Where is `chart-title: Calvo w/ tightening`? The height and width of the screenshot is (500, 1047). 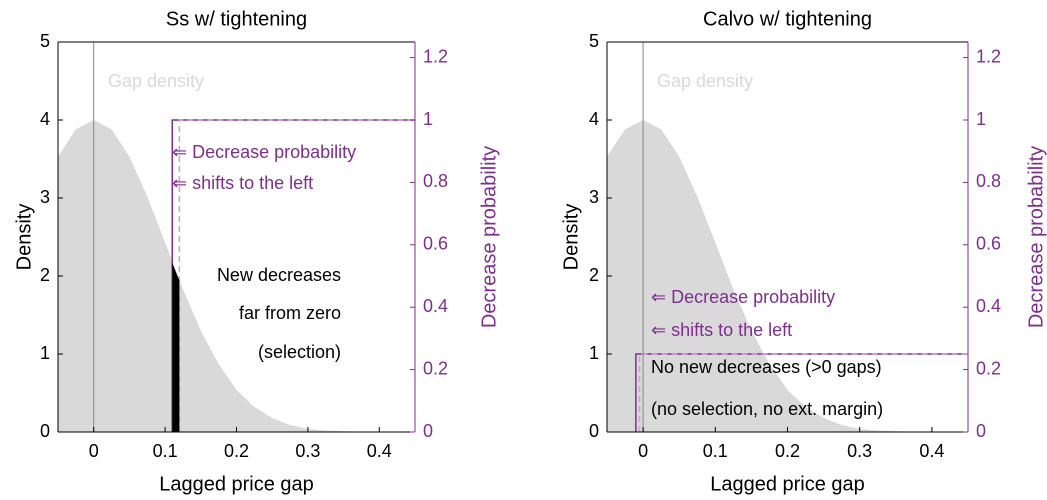 chart-title: Calvo w/ tightening is located at coordinates (787, 19).